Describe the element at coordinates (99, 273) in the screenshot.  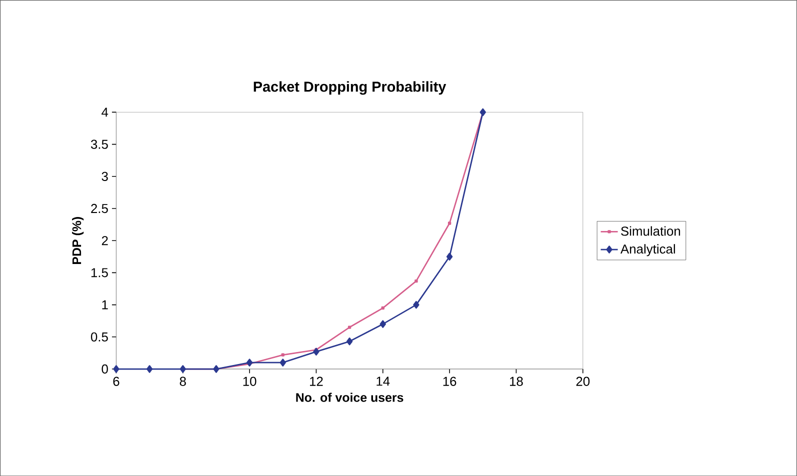
I see `y-tick-label: 1.5` at that location.